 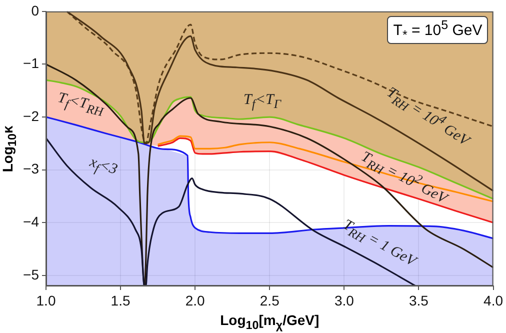 I want to click on annotation: T$_{f}$<T$_{RH}$, so click(x=80, y=105).